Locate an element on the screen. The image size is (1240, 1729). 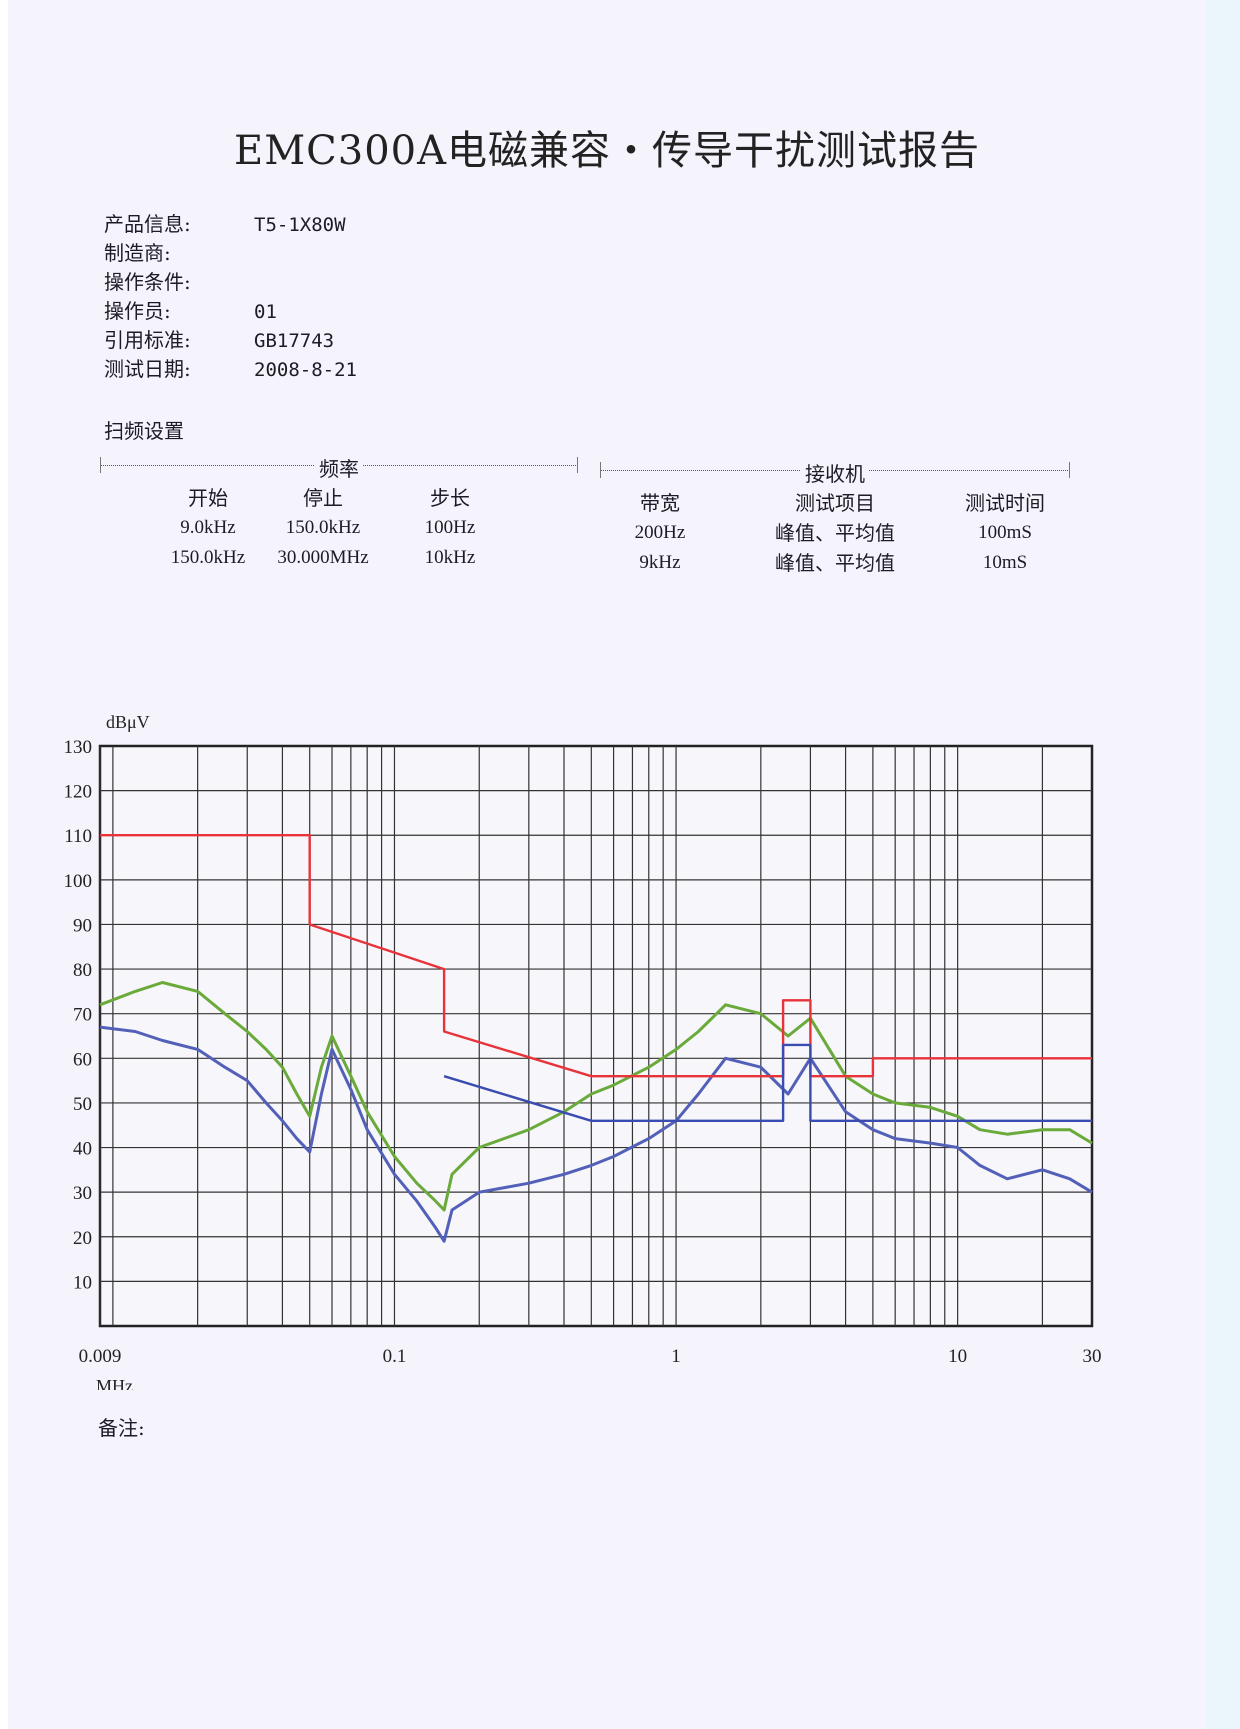
frequency-header: 频率 is located at coordinates (339, 467).